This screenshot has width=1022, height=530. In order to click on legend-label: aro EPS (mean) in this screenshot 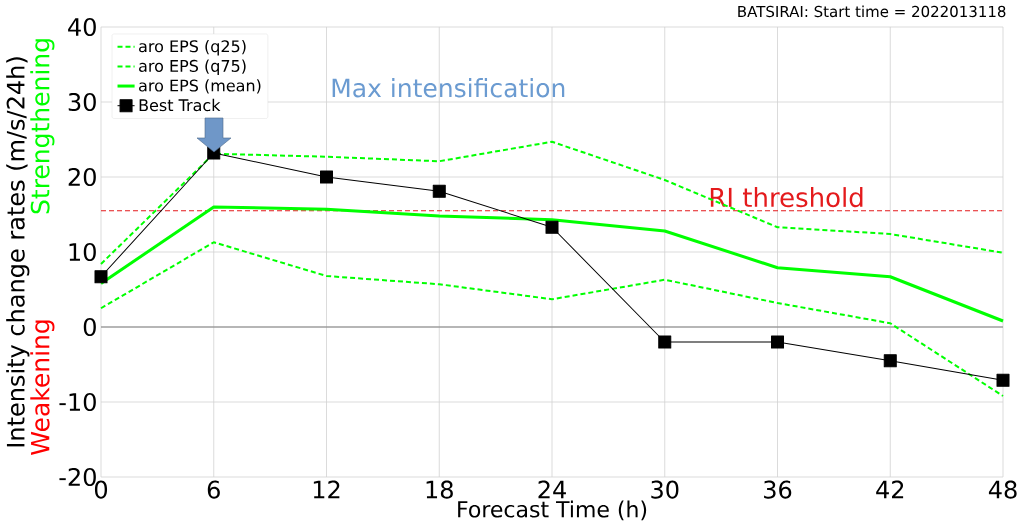, I will do `click(200, 86)`.